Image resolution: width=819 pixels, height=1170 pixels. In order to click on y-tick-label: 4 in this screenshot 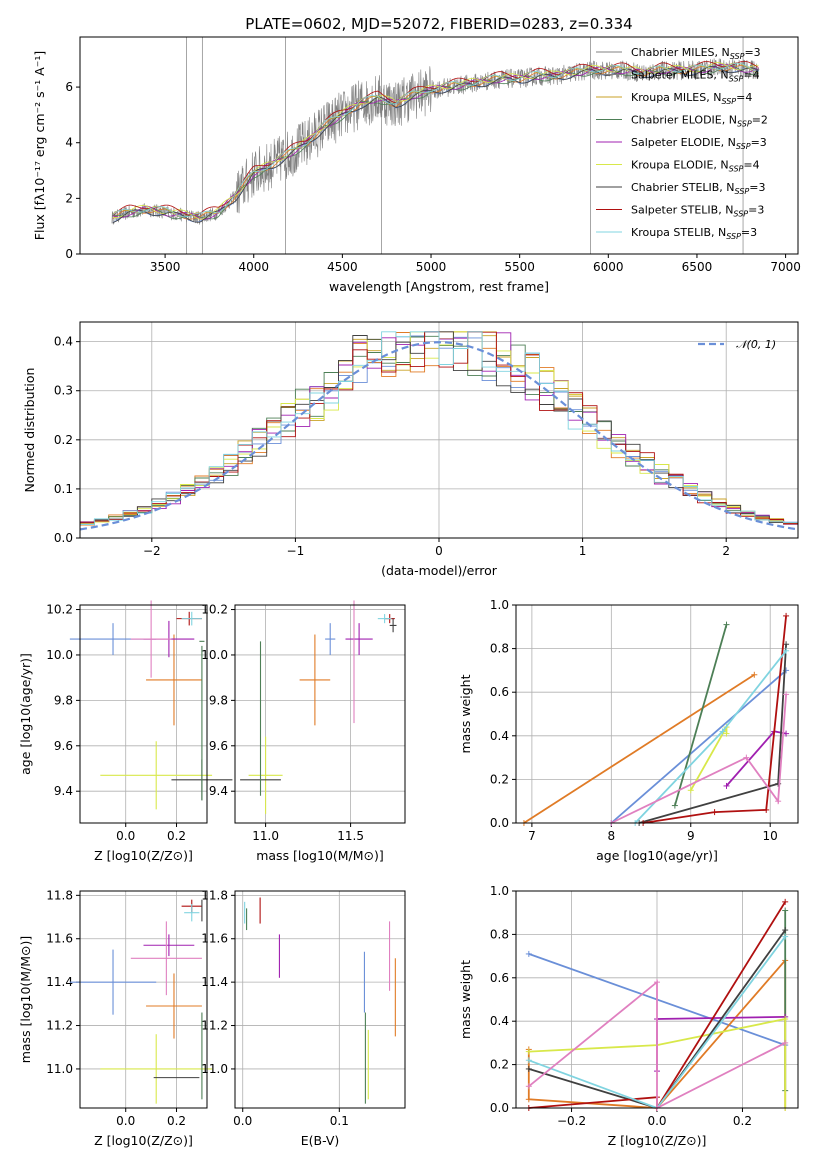, I will do `click(69, 143)`.